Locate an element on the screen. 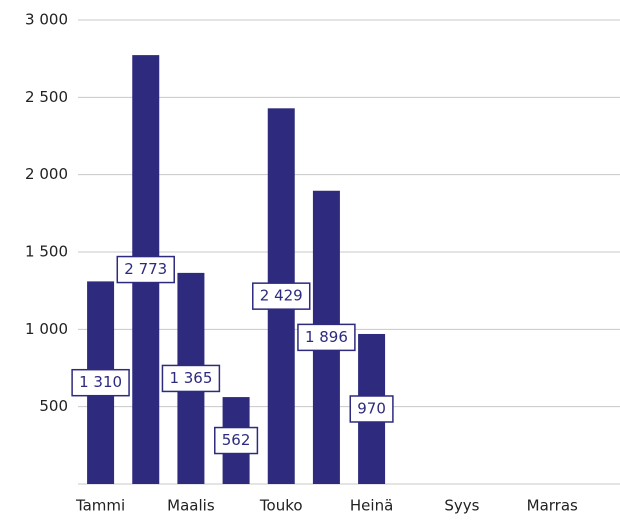 Image resolution: width=620 pixels, height=520 pixels. x-tick-label: Touko is located at coordinates (281, 506).